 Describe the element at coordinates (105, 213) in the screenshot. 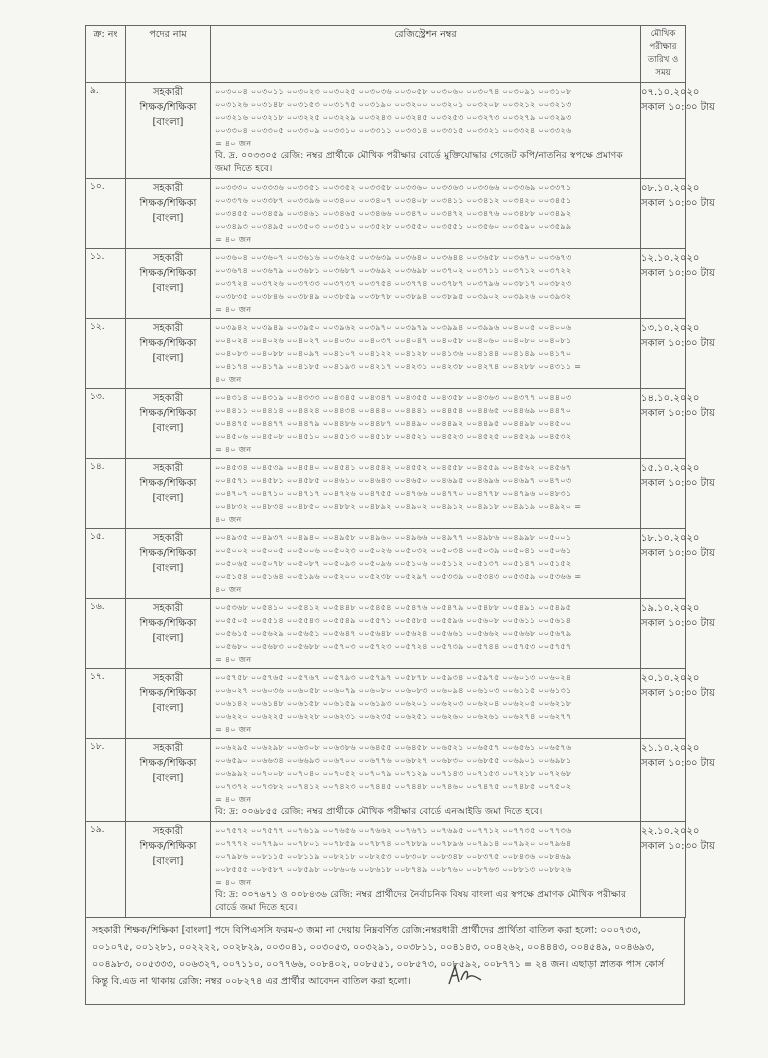

I see `serial-cell: ১০.` at that location.